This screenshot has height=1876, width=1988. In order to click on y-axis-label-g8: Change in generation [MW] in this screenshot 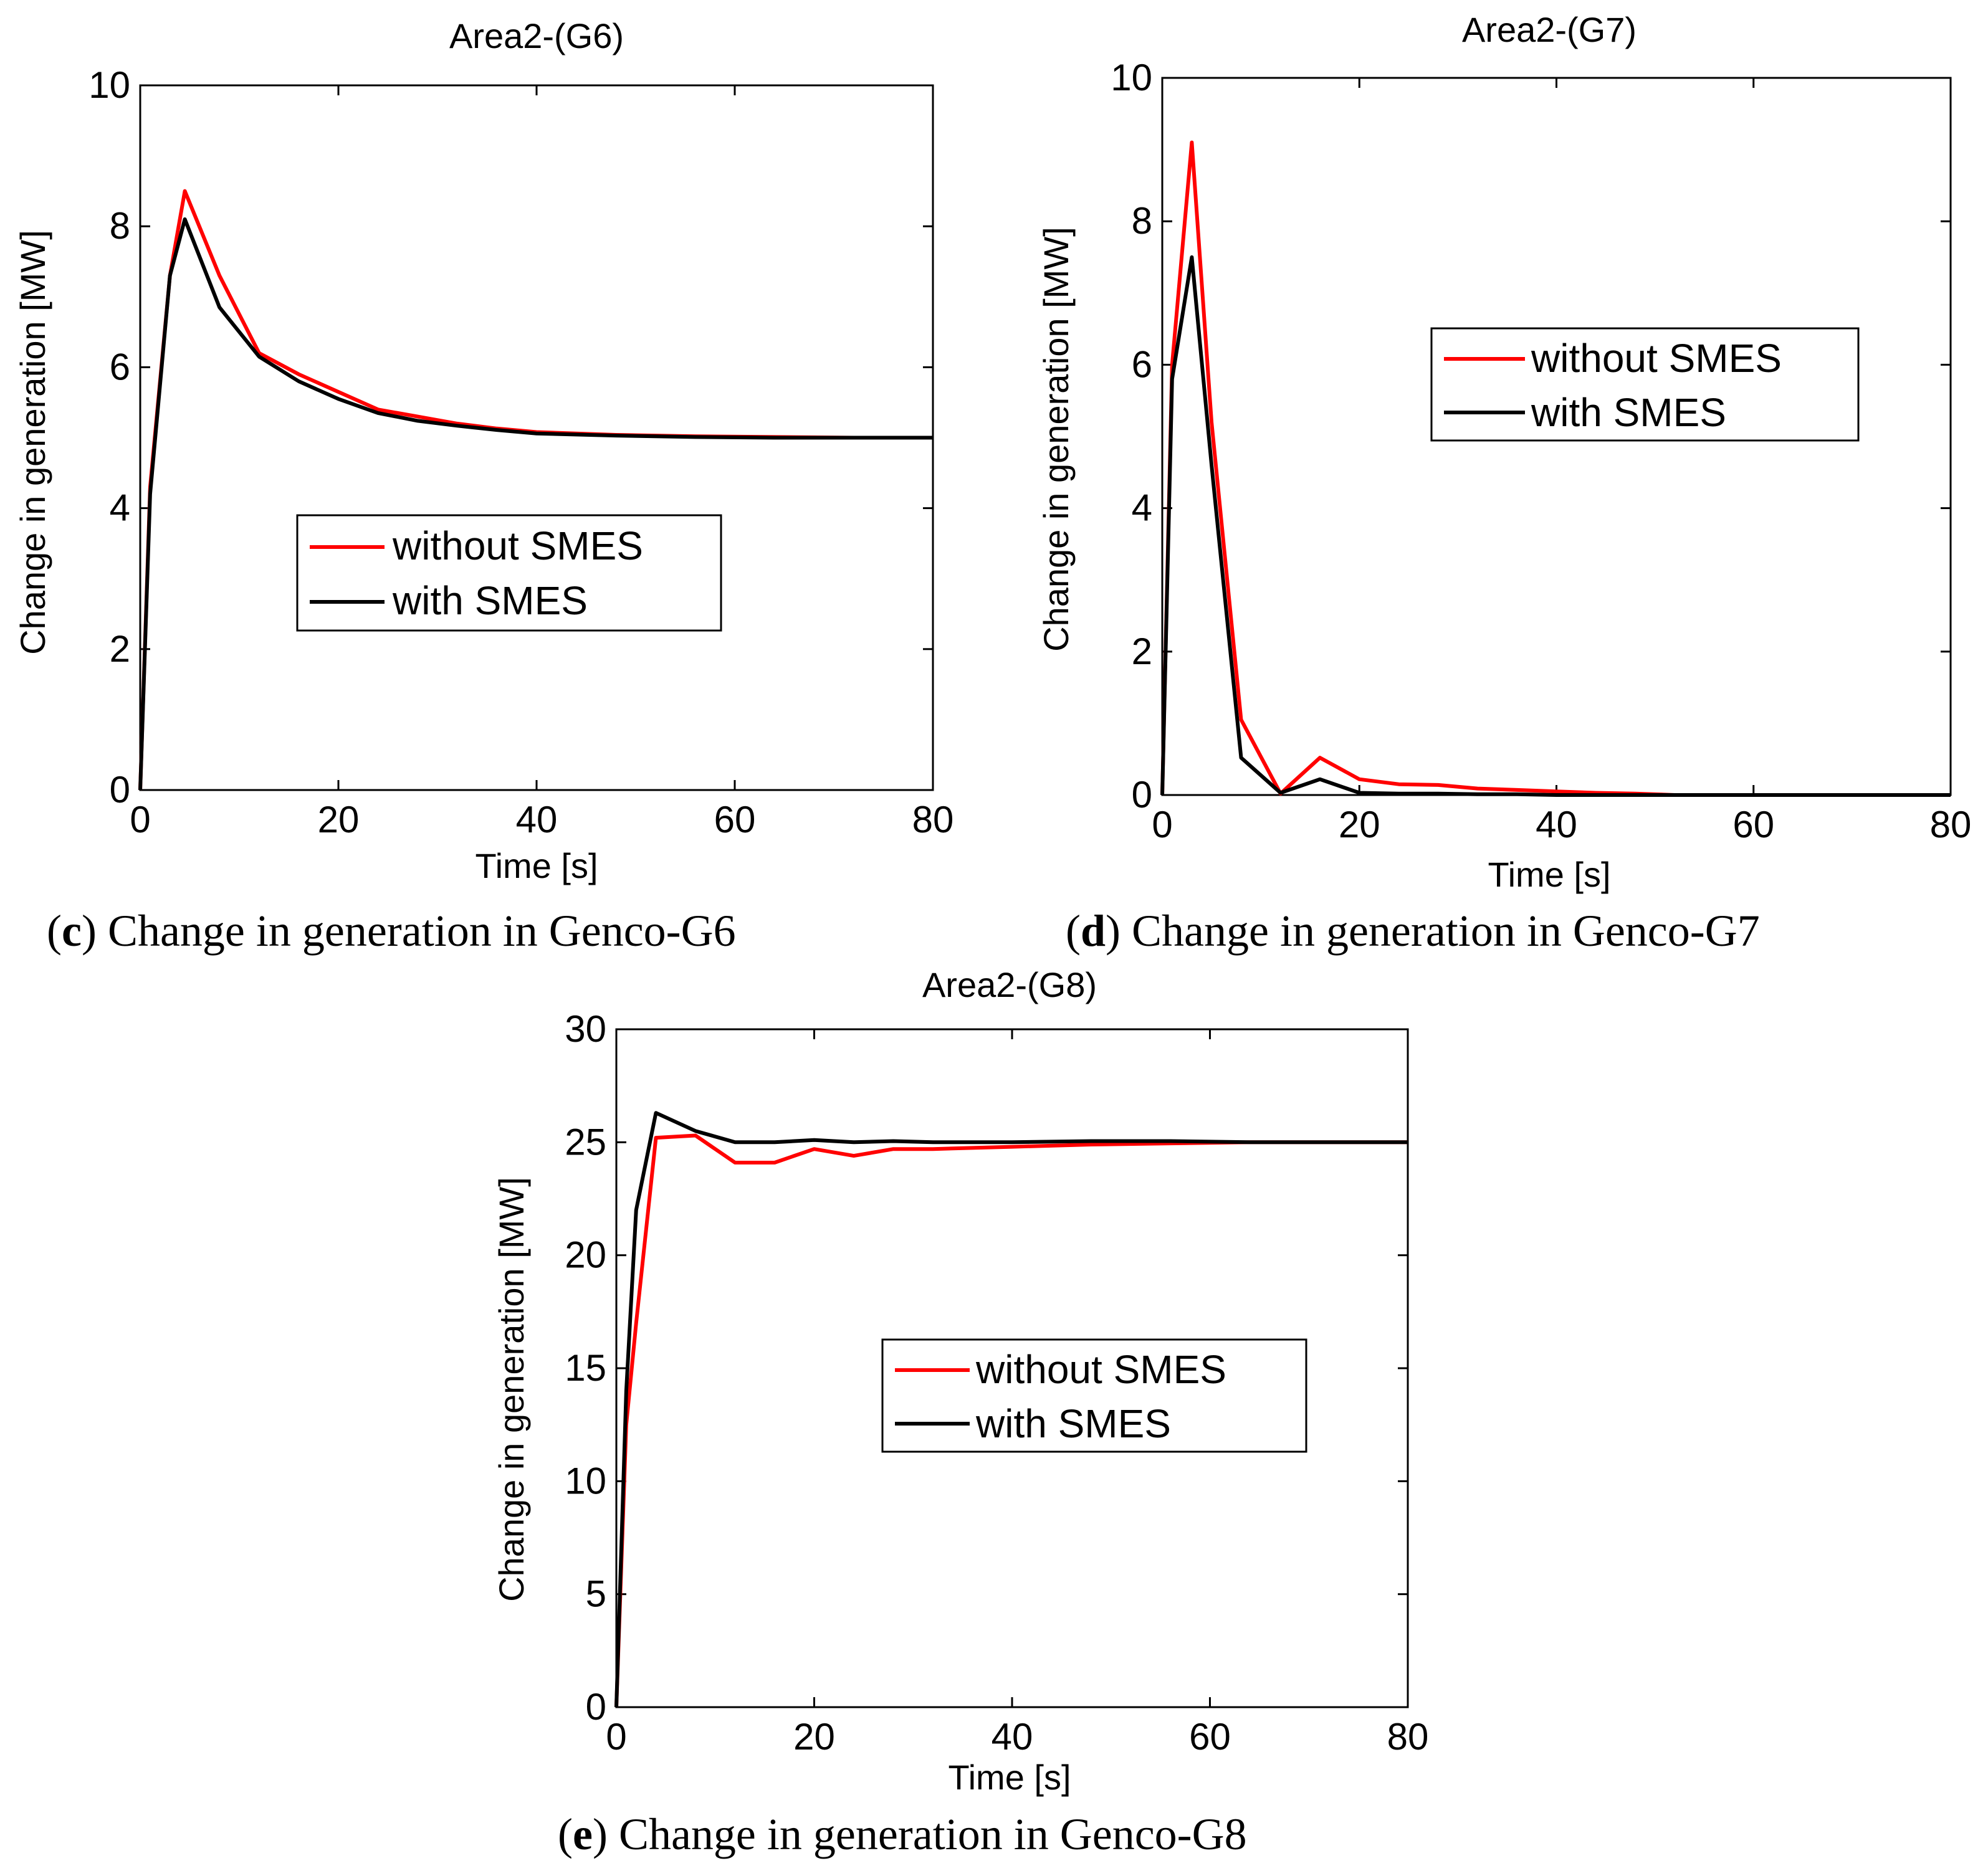, I will do `click(512, 1389)`.